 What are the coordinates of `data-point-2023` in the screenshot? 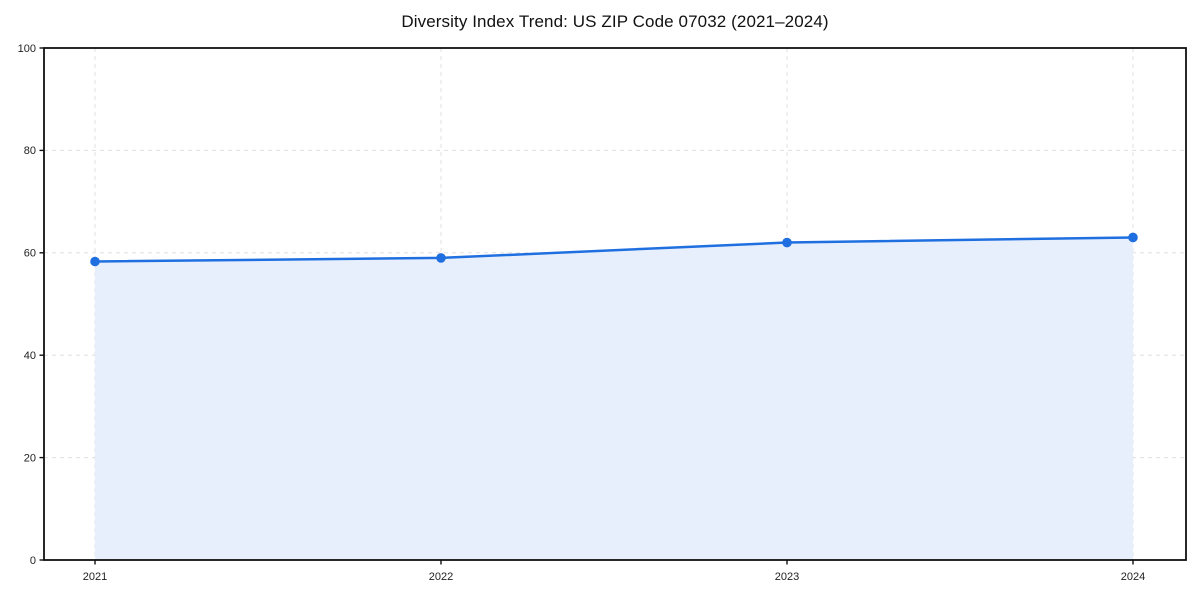 It's located at (787, 242).